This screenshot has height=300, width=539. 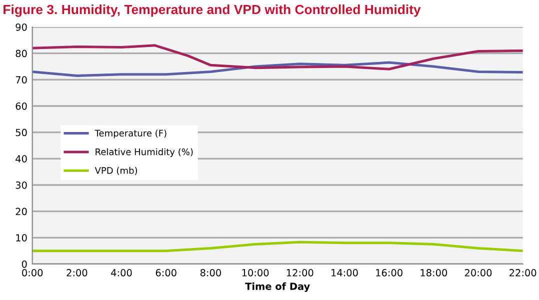 What do you see at coordinates (345, 272) in the screenshot?
I see `x-tick-label: 14:00` at bounding box center [345, 272].